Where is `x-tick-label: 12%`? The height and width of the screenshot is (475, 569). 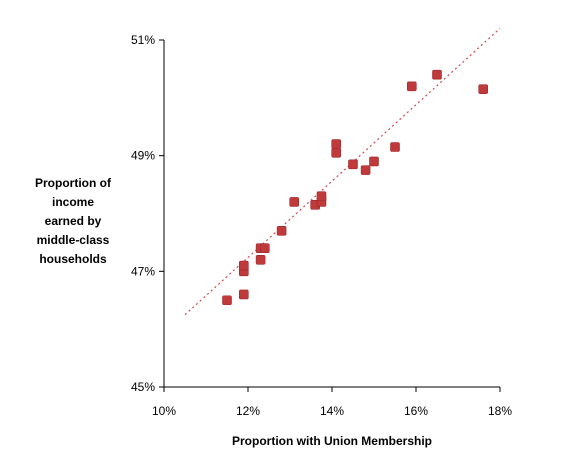 x-tick-label: 12% is located at coordinates (248, 411).